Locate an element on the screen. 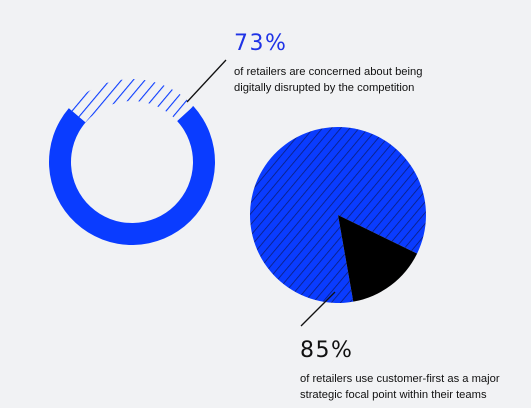 The height and width of the screenshot is (408, 531). stat-description-73-line1: of retailers are concerned about being is located at coordinates (328, 72).